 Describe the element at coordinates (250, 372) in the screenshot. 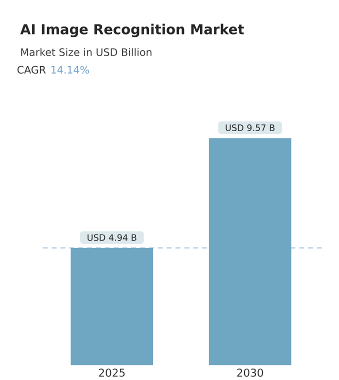

I see `x-tick-label: 2030` at that location.